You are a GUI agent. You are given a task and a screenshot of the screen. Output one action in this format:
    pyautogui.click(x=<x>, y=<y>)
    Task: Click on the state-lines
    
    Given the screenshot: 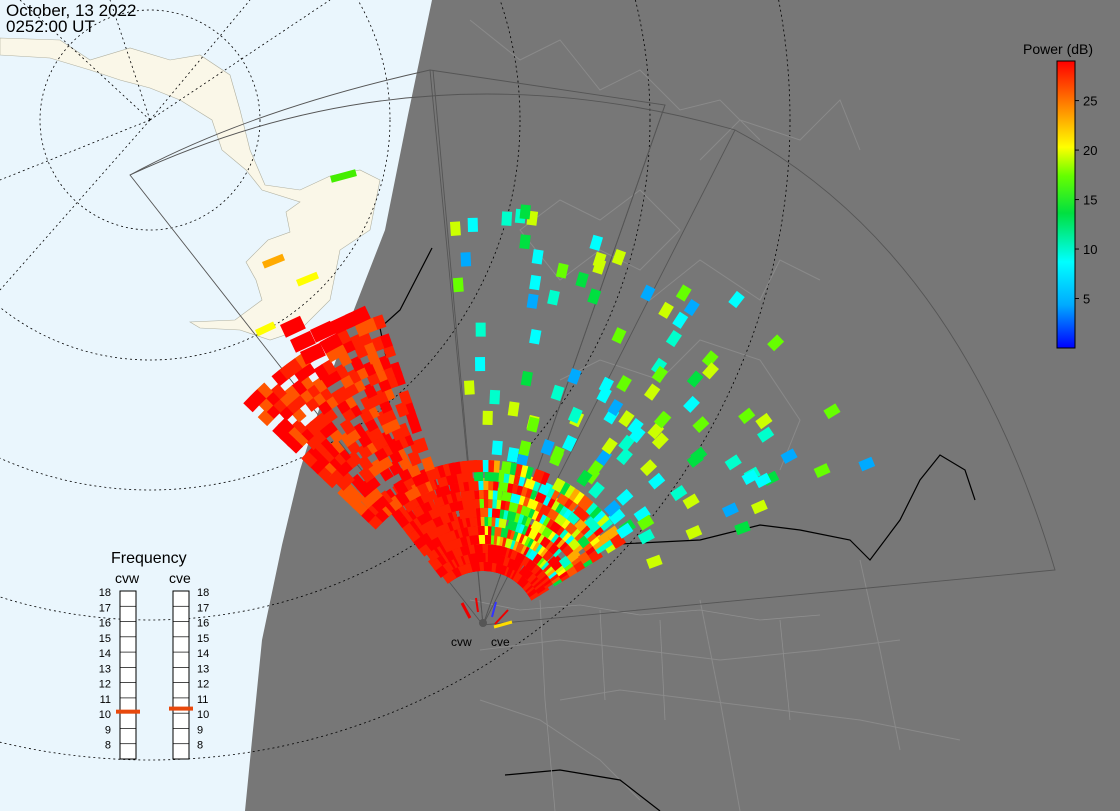 What is the action you would take?
    pyautogui.click(x=645, y=705)
    